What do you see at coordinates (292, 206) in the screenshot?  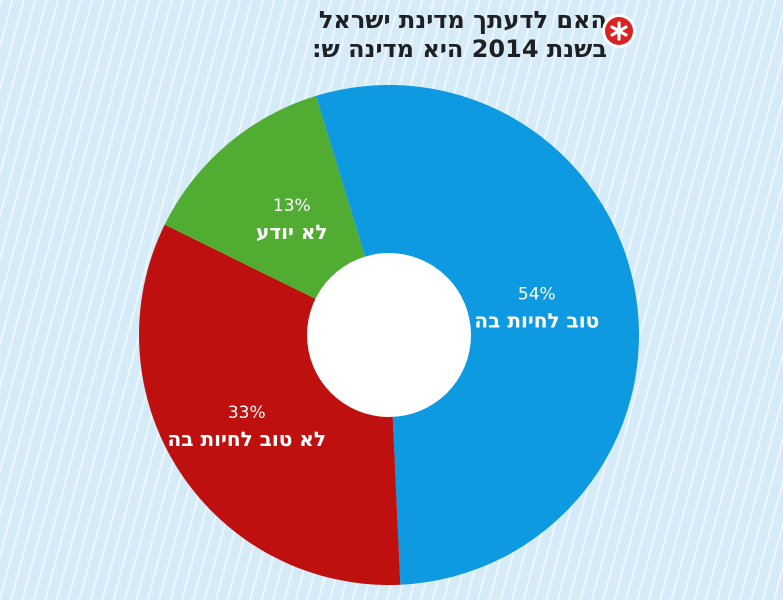 I see `slice-value-label: 13%` at bounding box center [292, 206].